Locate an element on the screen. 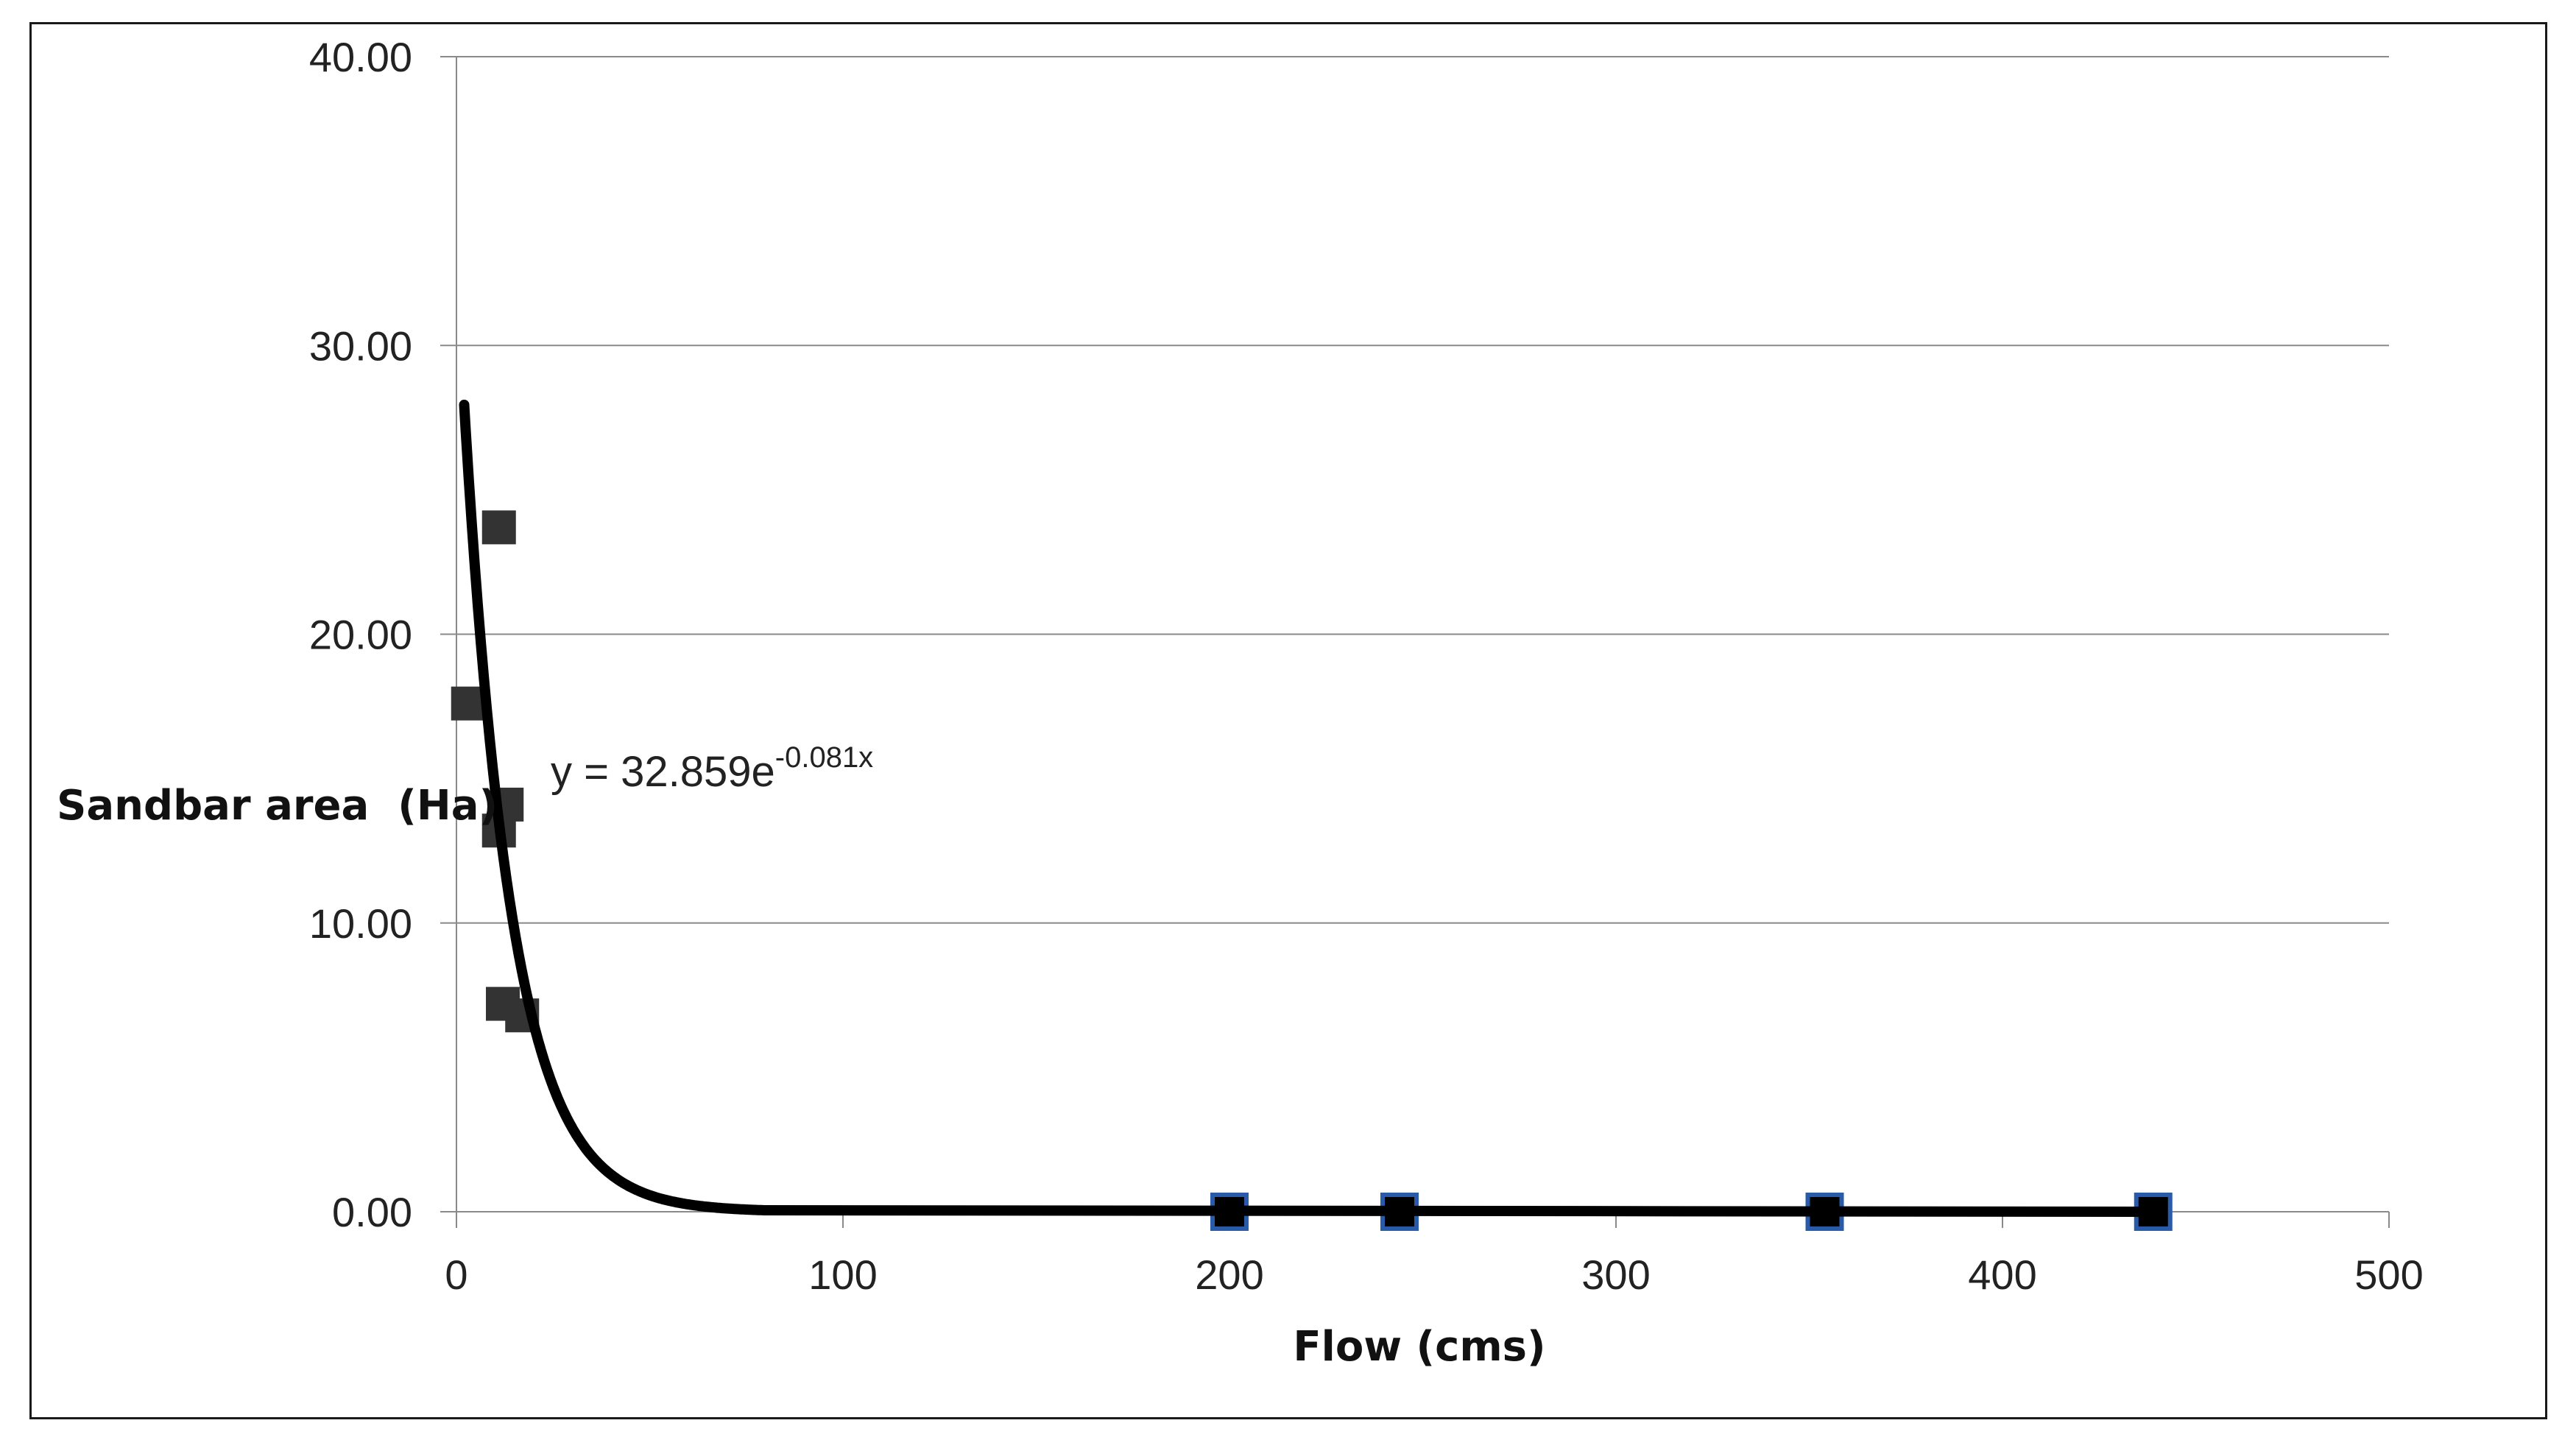  y-tick-label: 20.00 is located at coordinates (360, 635).